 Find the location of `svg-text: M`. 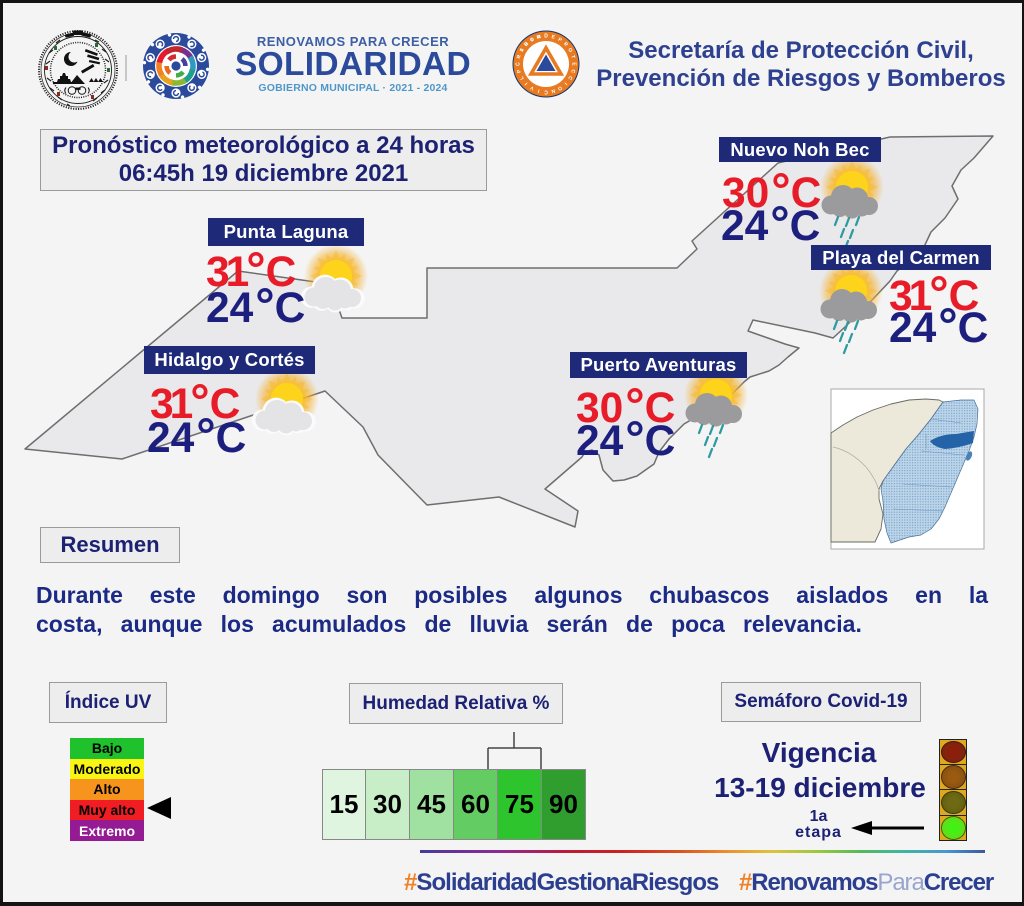

svg-text: M is located at coordinates (539, 37).